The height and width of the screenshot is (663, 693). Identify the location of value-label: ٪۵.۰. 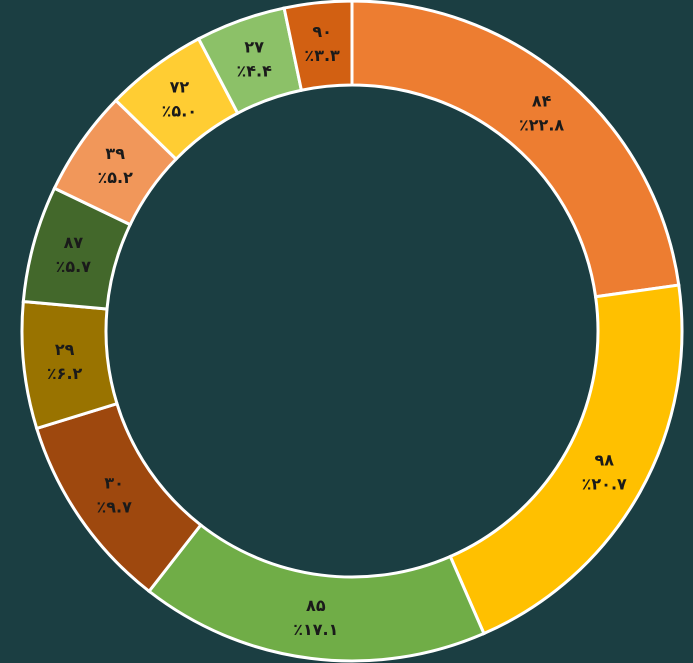
(179, 111).